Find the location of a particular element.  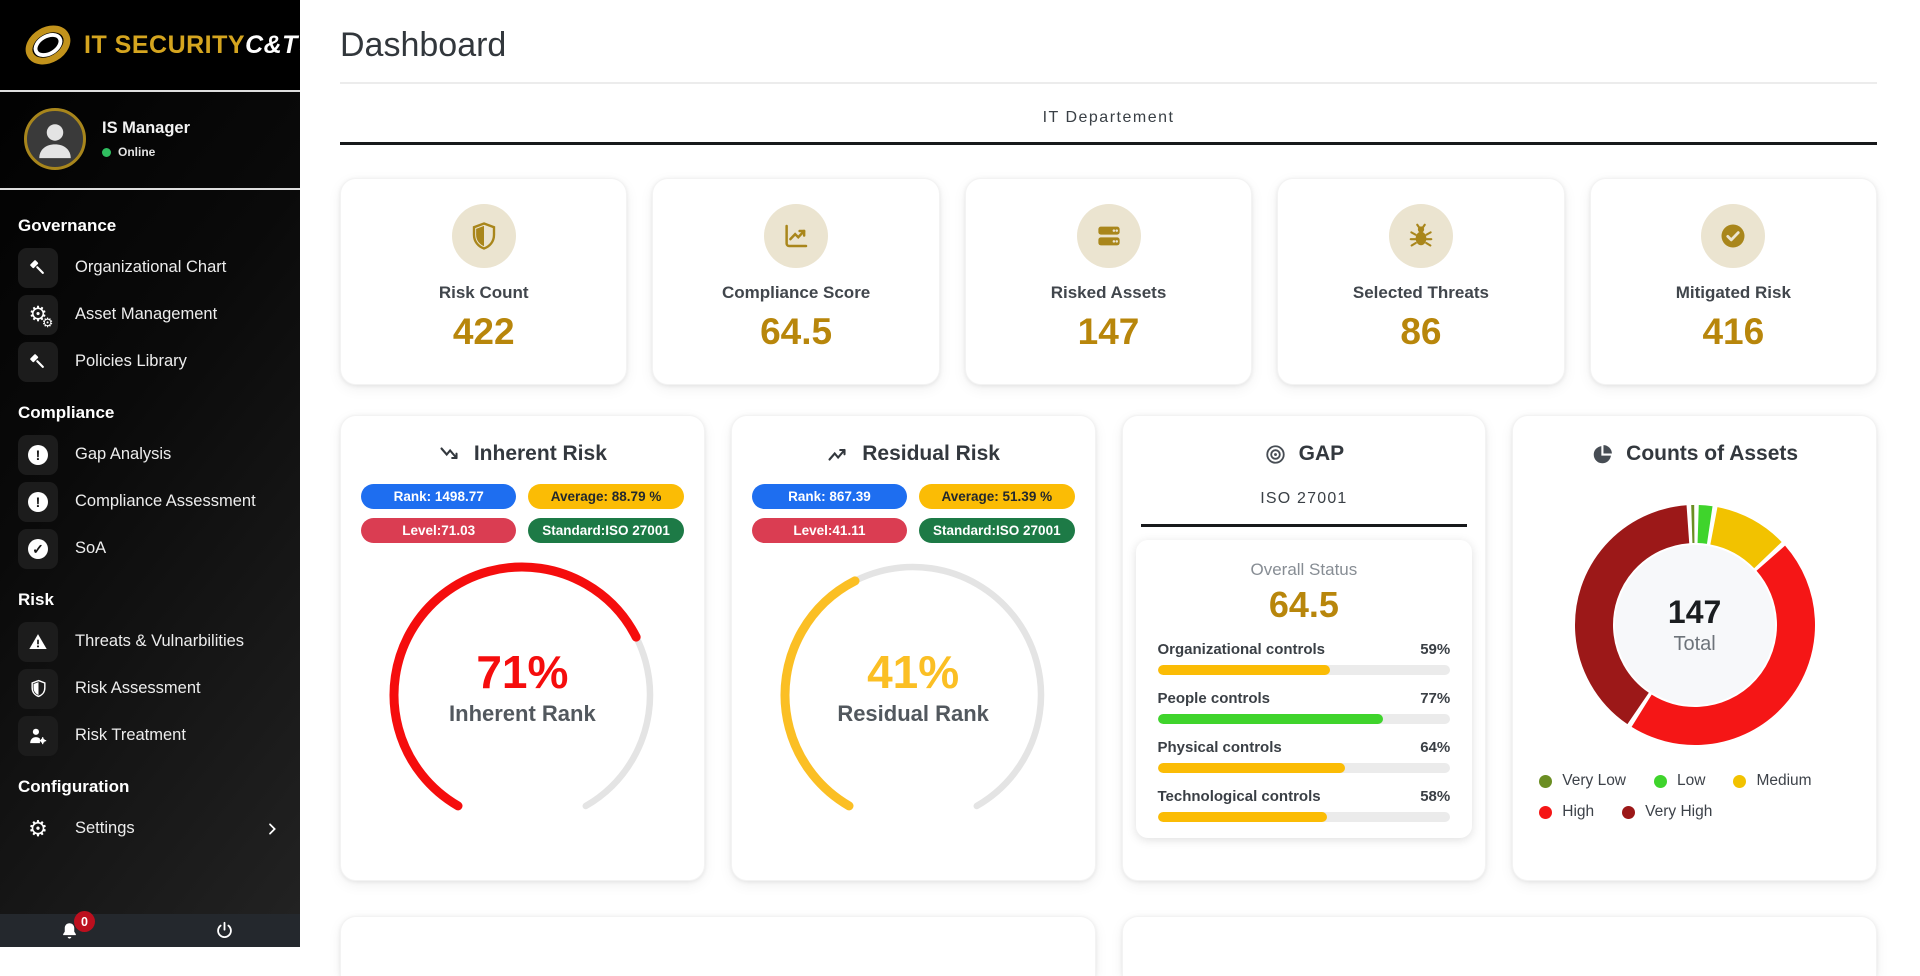

stat-value: 147 is located at coordinates (1108, 331).